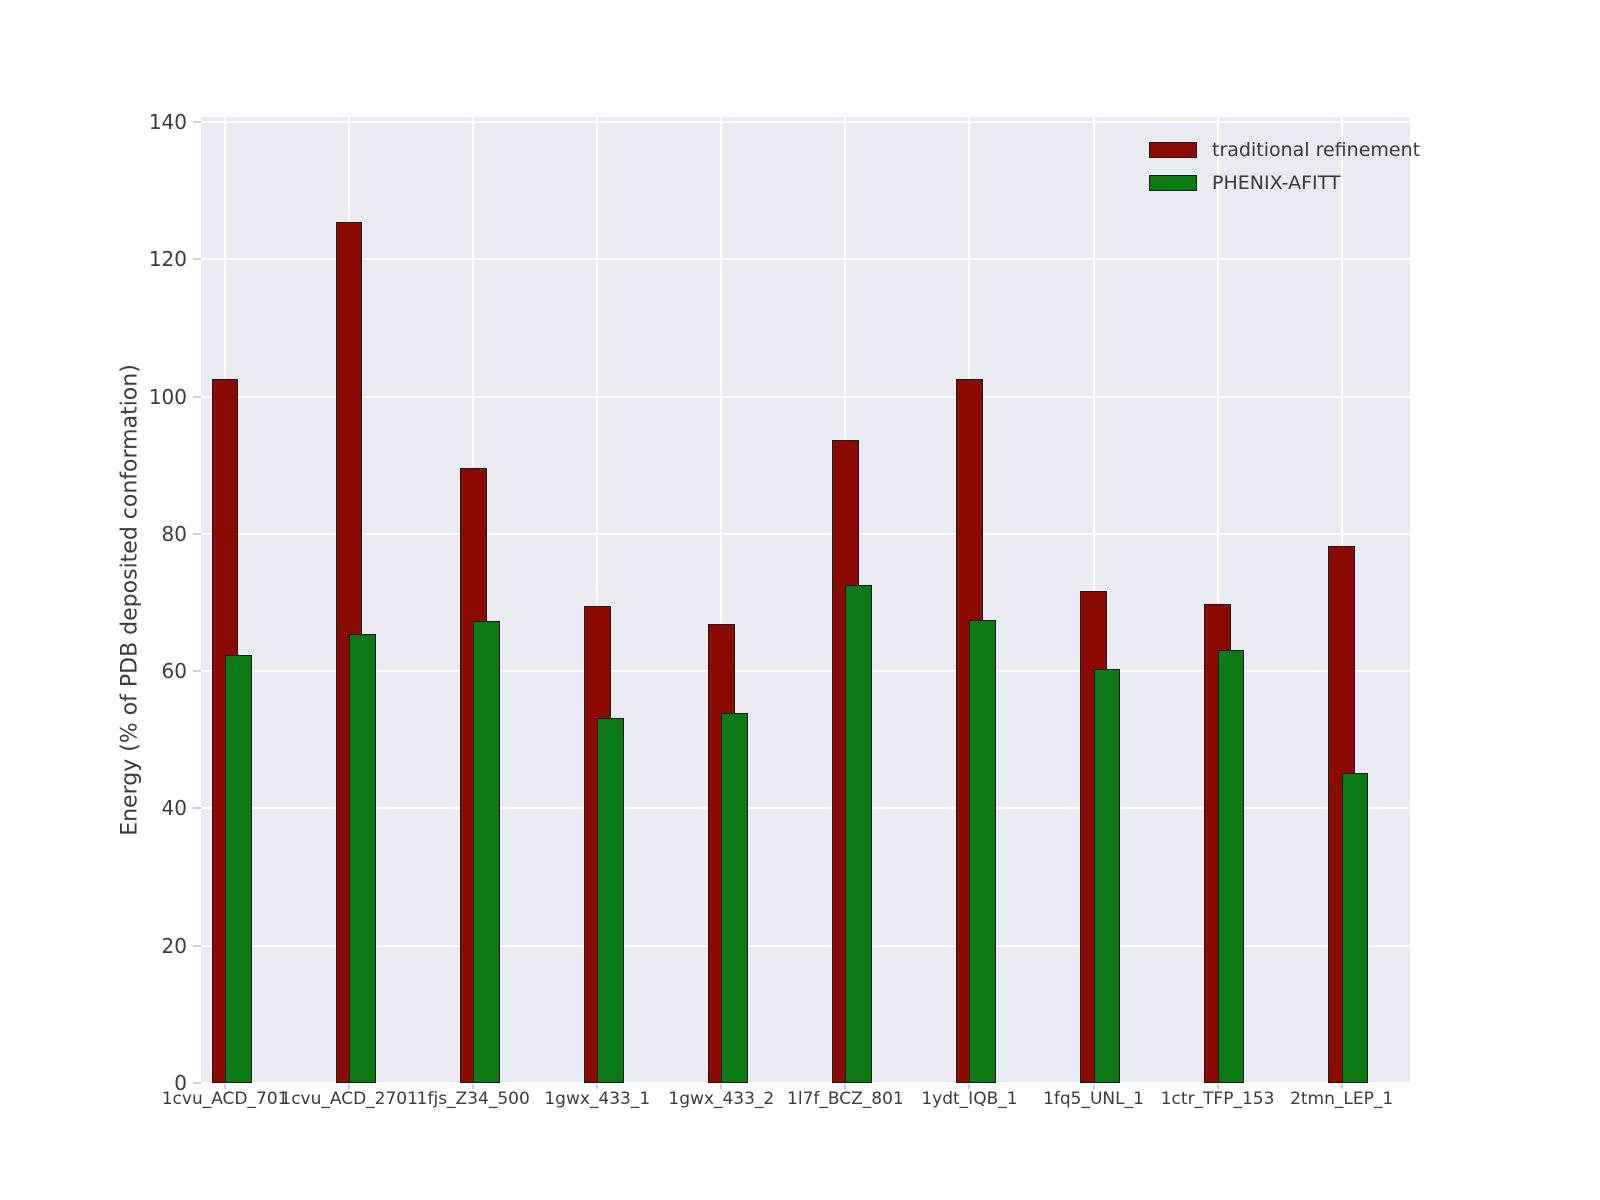 This screenshot has height=1200, width=1600. Describe the element at coordinates (130, 600) in the screenshot. I see `y-axis-title: Energy (% of PDB deposited conformation)` at that location.